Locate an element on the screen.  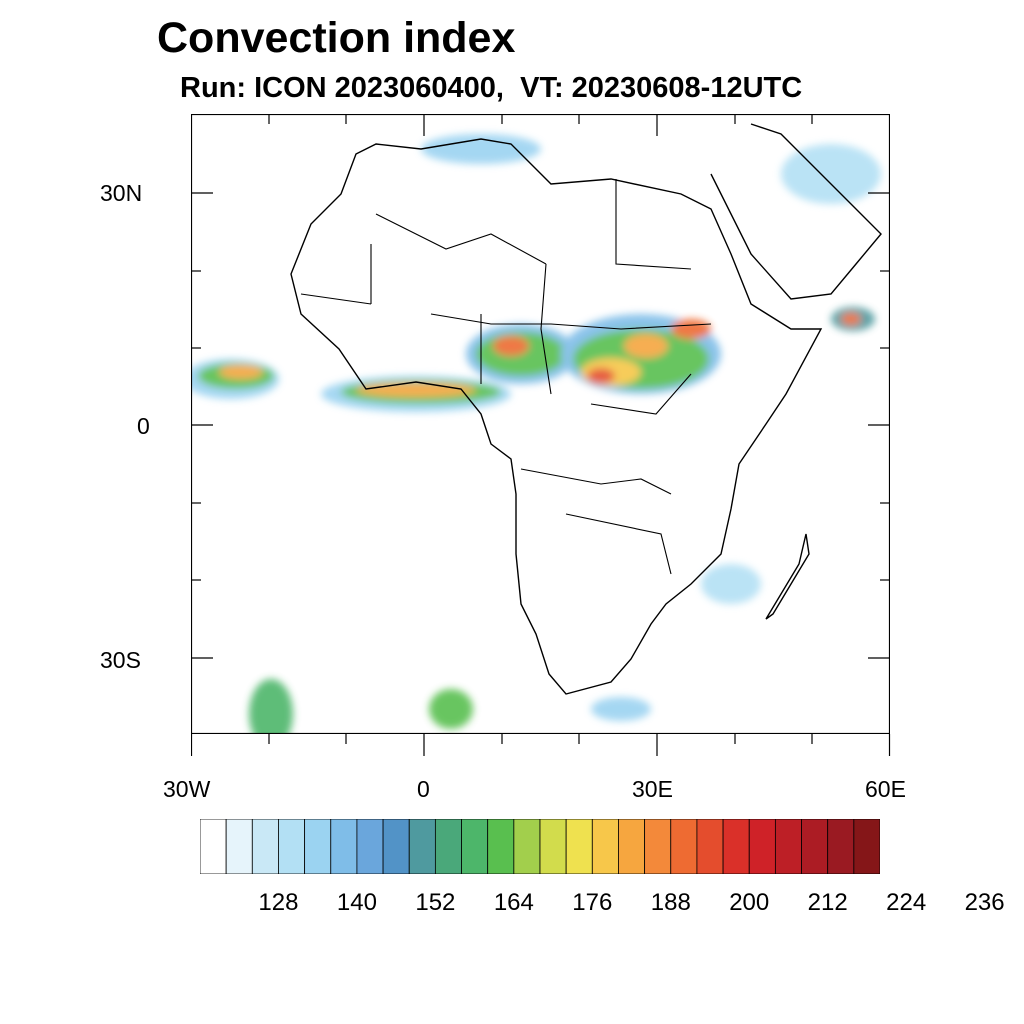
colorbar-tick-label: 224 is located at coordinates (906, 902).